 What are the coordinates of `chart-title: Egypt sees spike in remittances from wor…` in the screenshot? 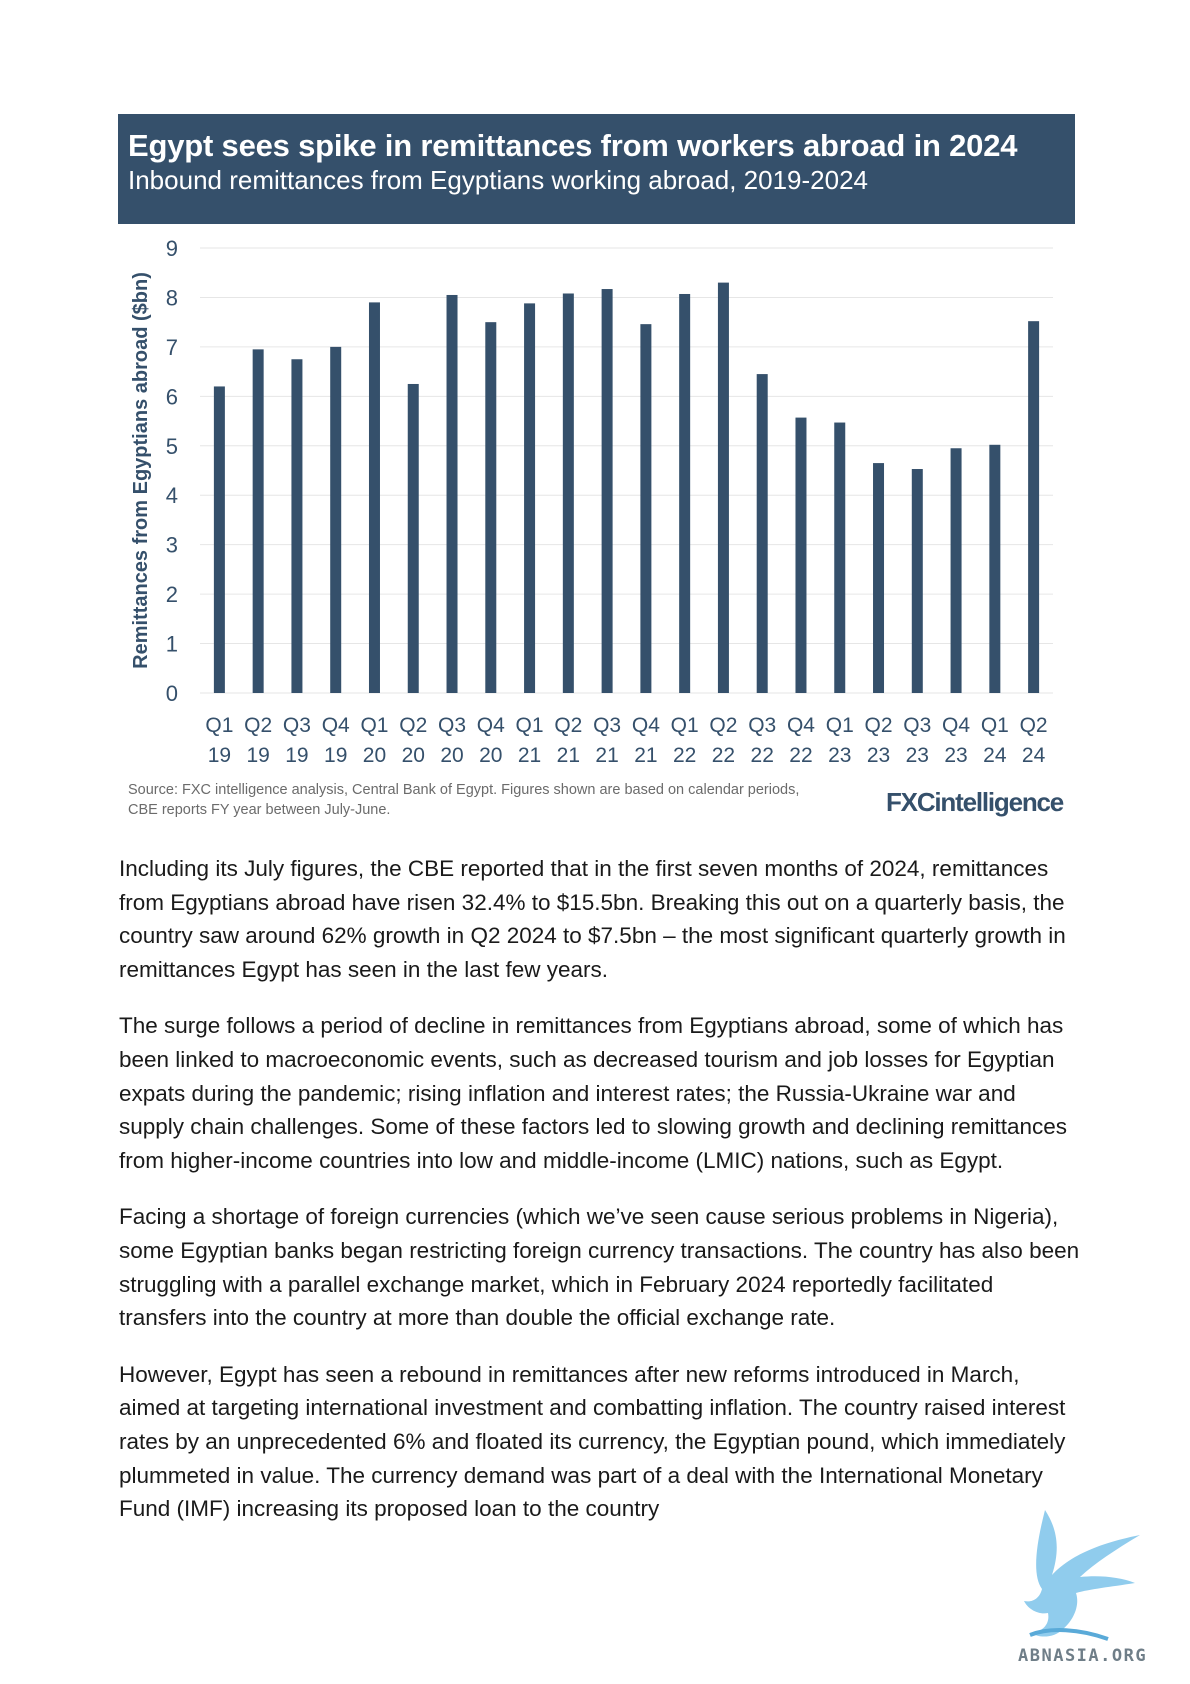 It's located at (573, 145).